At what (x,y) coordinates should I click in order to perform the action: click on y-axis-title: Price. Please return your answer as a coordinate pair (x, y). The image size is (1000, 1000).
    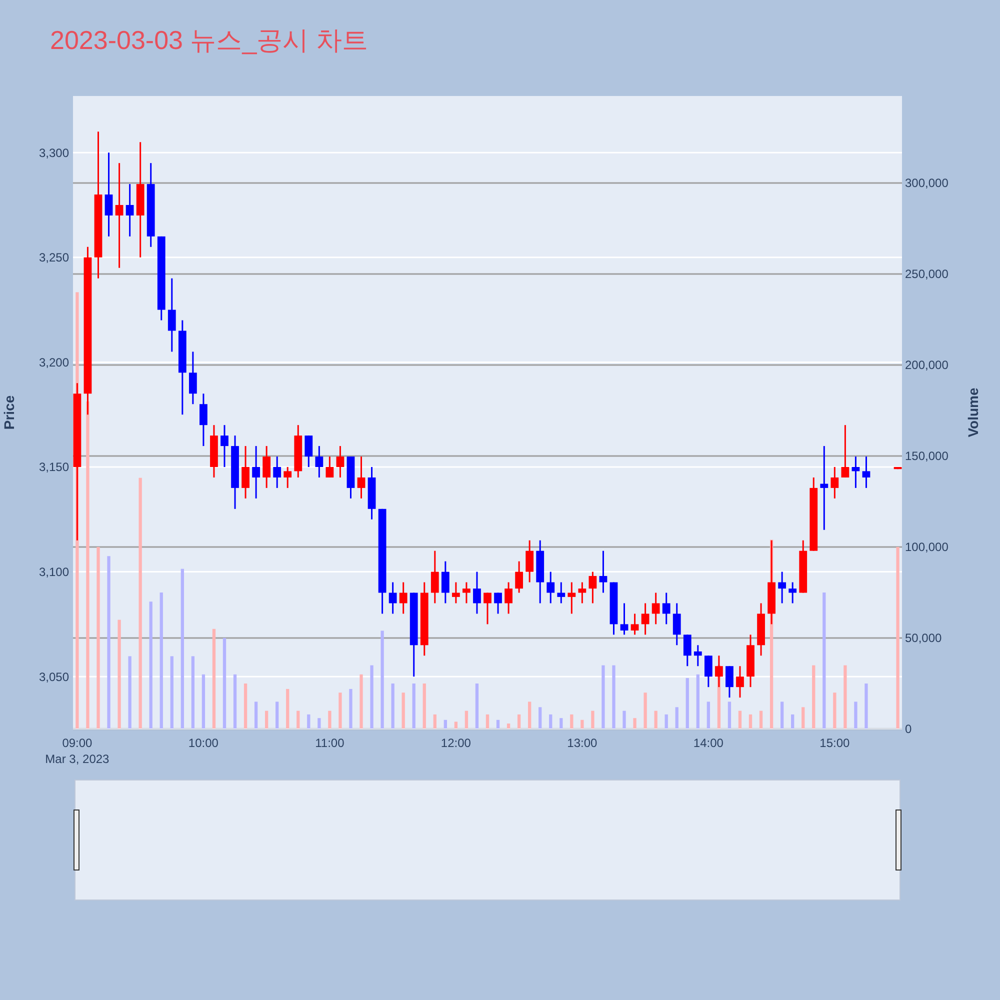
    Looking at the image, I should click on (9, 412).